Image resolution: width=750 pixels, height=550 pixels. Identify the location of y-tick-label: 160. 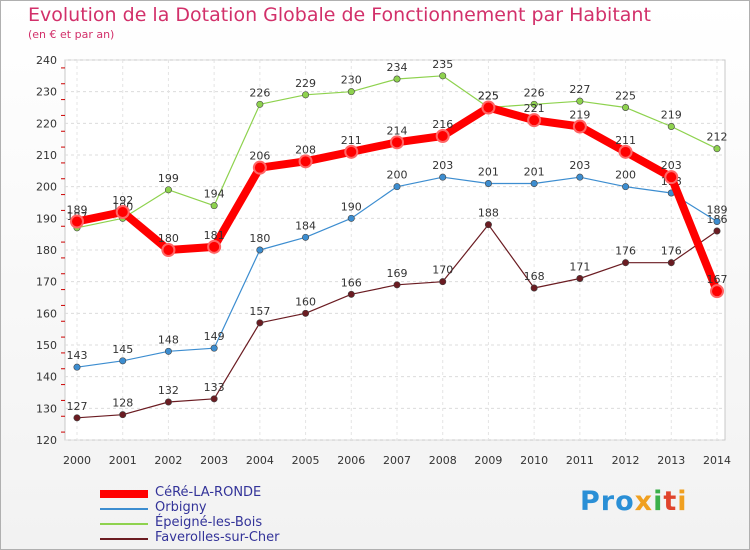
(46, 313).